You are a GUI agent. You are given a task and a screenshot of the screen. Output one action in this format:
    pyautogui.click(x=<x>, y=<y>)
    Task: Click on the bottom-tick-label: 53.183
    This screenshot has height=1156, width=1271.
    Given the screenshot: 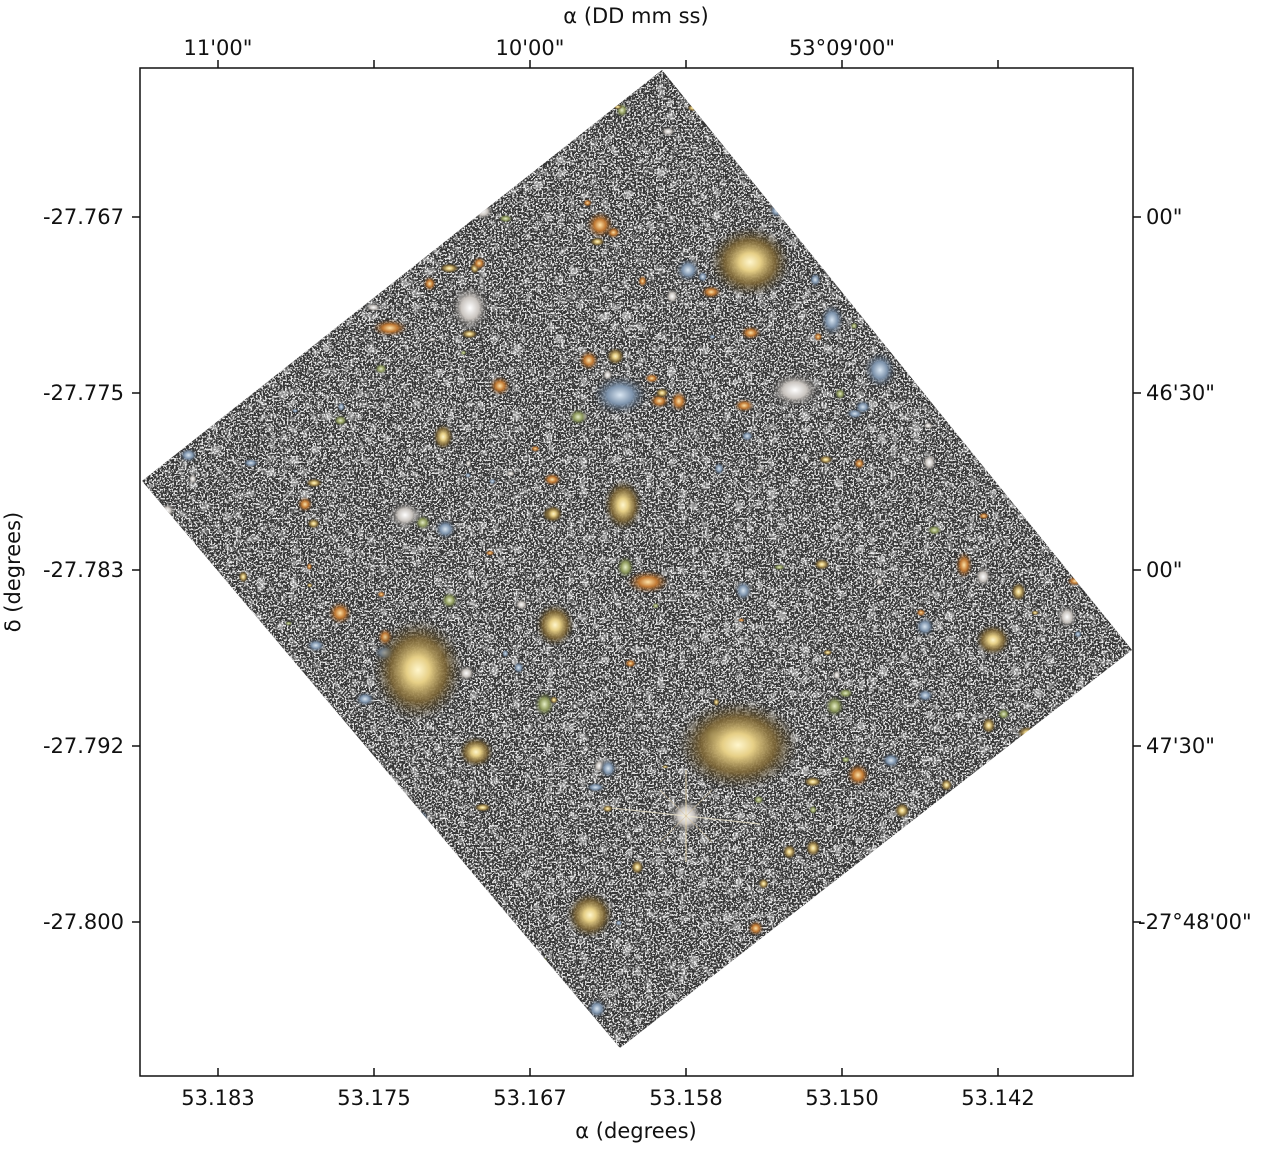 What is the action you would take?
    pyautogui.click(x=217, y=1098)
    